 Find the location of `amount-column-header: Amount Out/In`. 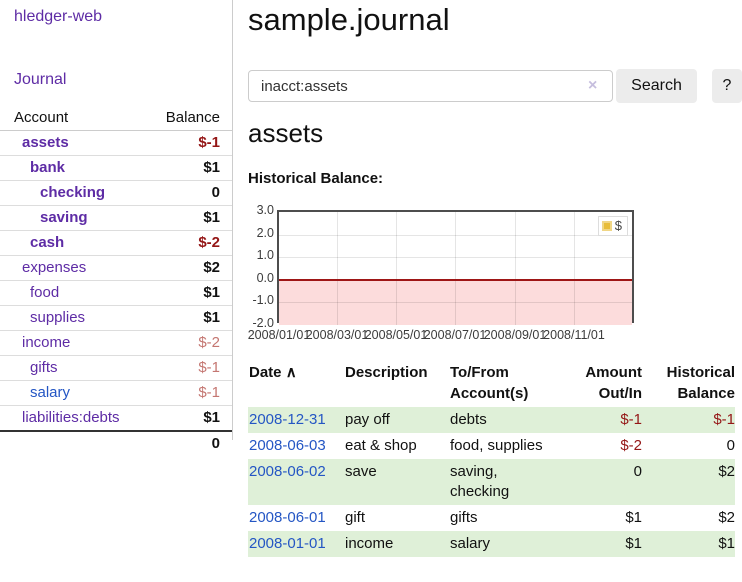

amount-column-header: Amount Out/In is located at coordinates (613, 383).